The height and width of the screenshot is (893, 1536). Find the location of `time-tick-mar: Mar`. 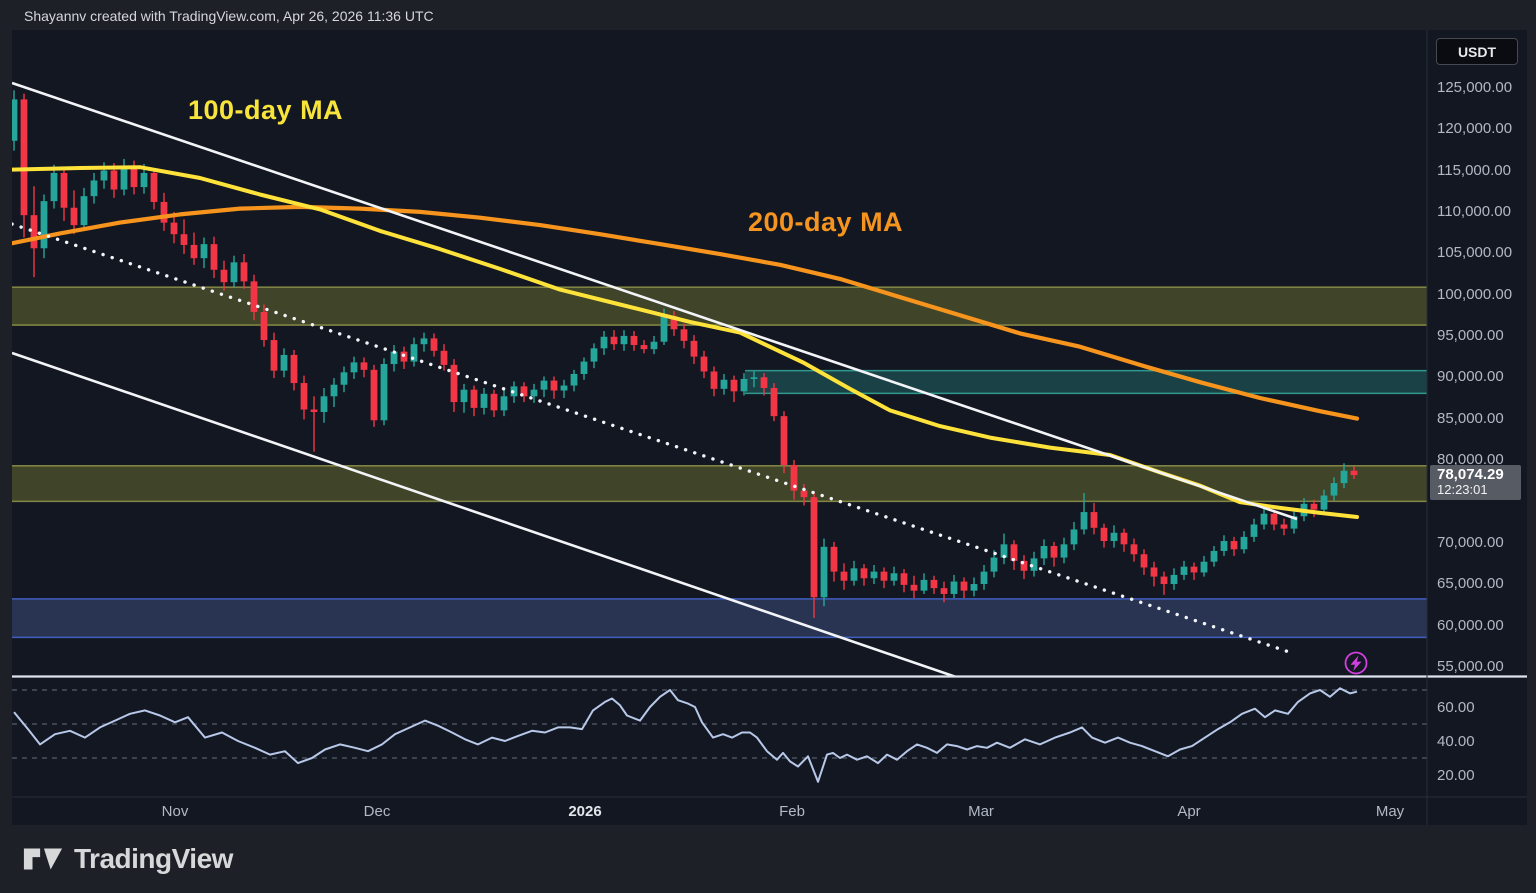

time-tick-mar: Mar is located at coordinates (981, 811).